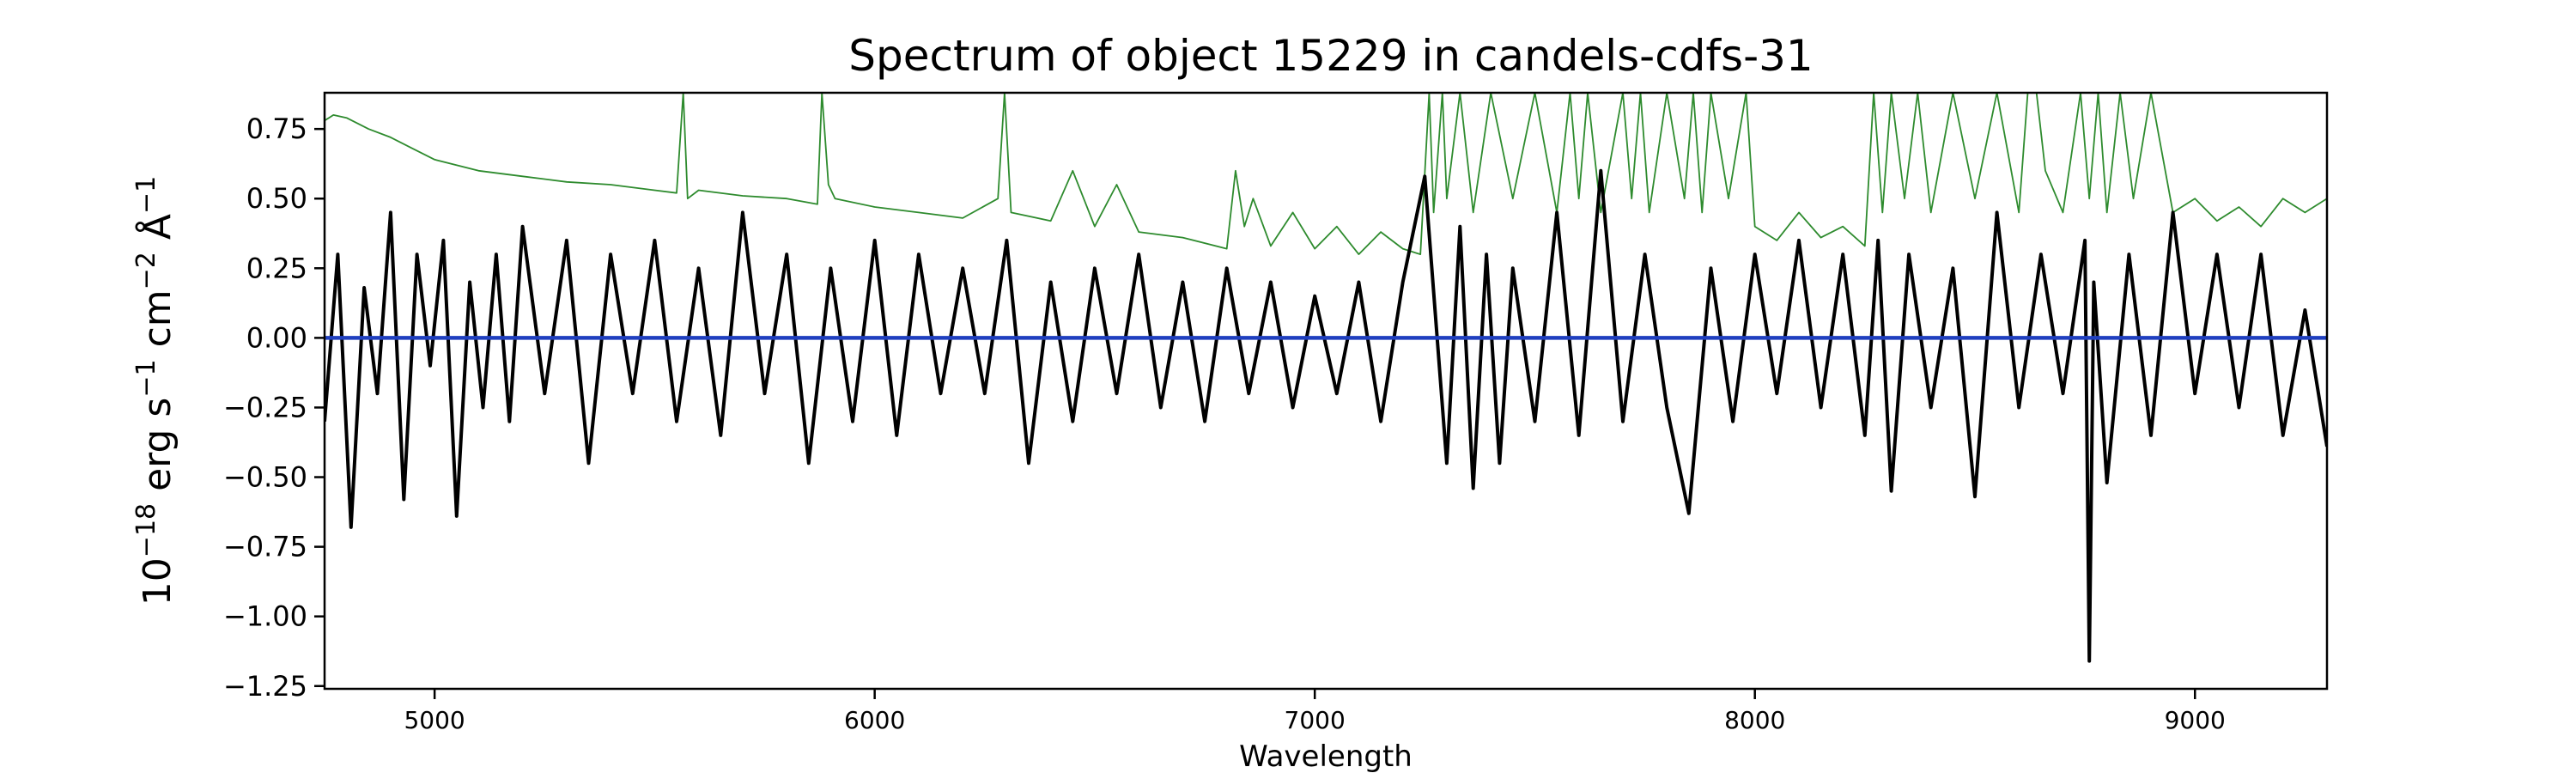  What do you see at coordinates (276, 129) in the screenshot?
I see `y-tick-label: 0.75` at bounding box center [276, 129].